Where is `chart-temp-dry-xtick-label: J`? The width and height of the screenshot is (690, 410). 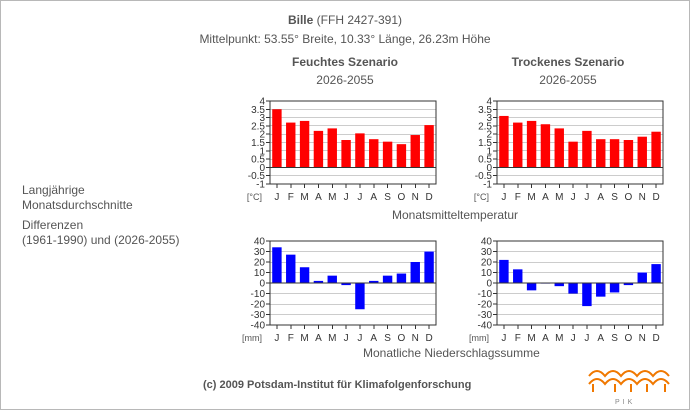 chart-temp-dry-xtick-label: J is located at coordinates (503, 197).